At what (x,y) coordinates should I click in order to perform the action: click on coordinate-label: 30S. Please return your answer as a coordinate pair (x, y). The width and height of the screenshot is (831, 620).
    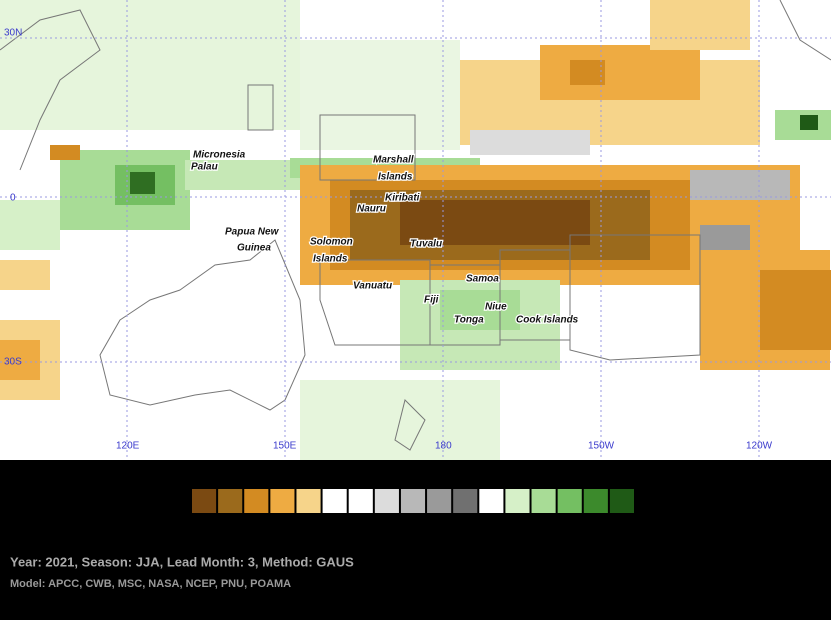
    Looking at the image, I should click on (13, 362).